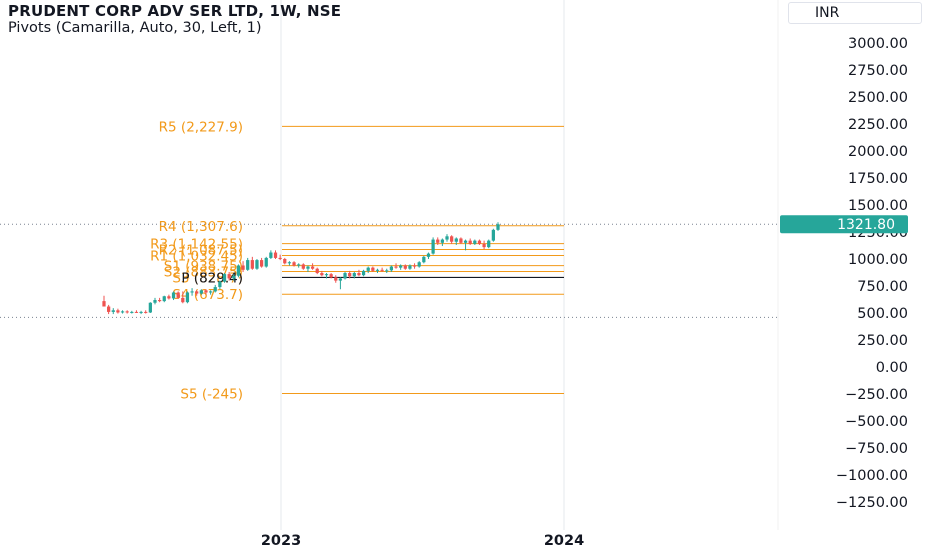 This screenshot has width=932, height=550. I want to click on candlesticks, so click(301, 268).